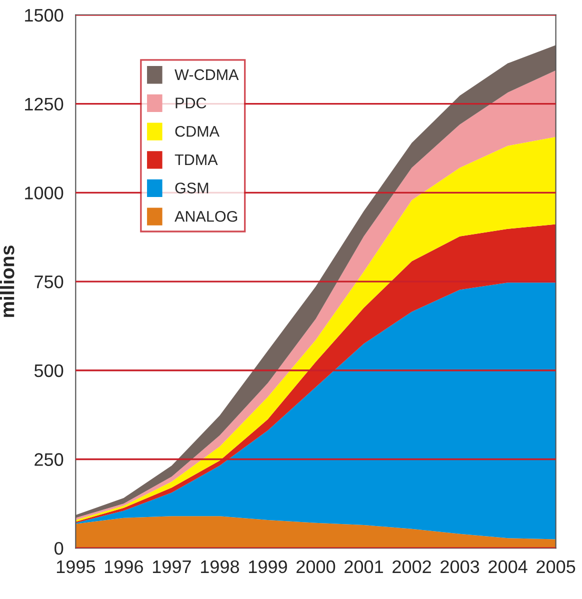 The width and height of the screenshot is (582, 599). What do you see at coordinates (49, 459) in the screenshot?
I see `y-tick-label: 250` at bounding box center [49, 459].